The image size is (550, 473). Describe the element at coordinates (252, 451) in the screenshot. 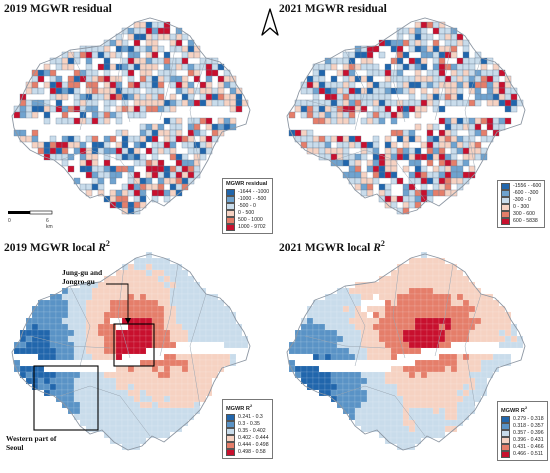

I see `legend-label: 0.498 - 0.58` at that location.